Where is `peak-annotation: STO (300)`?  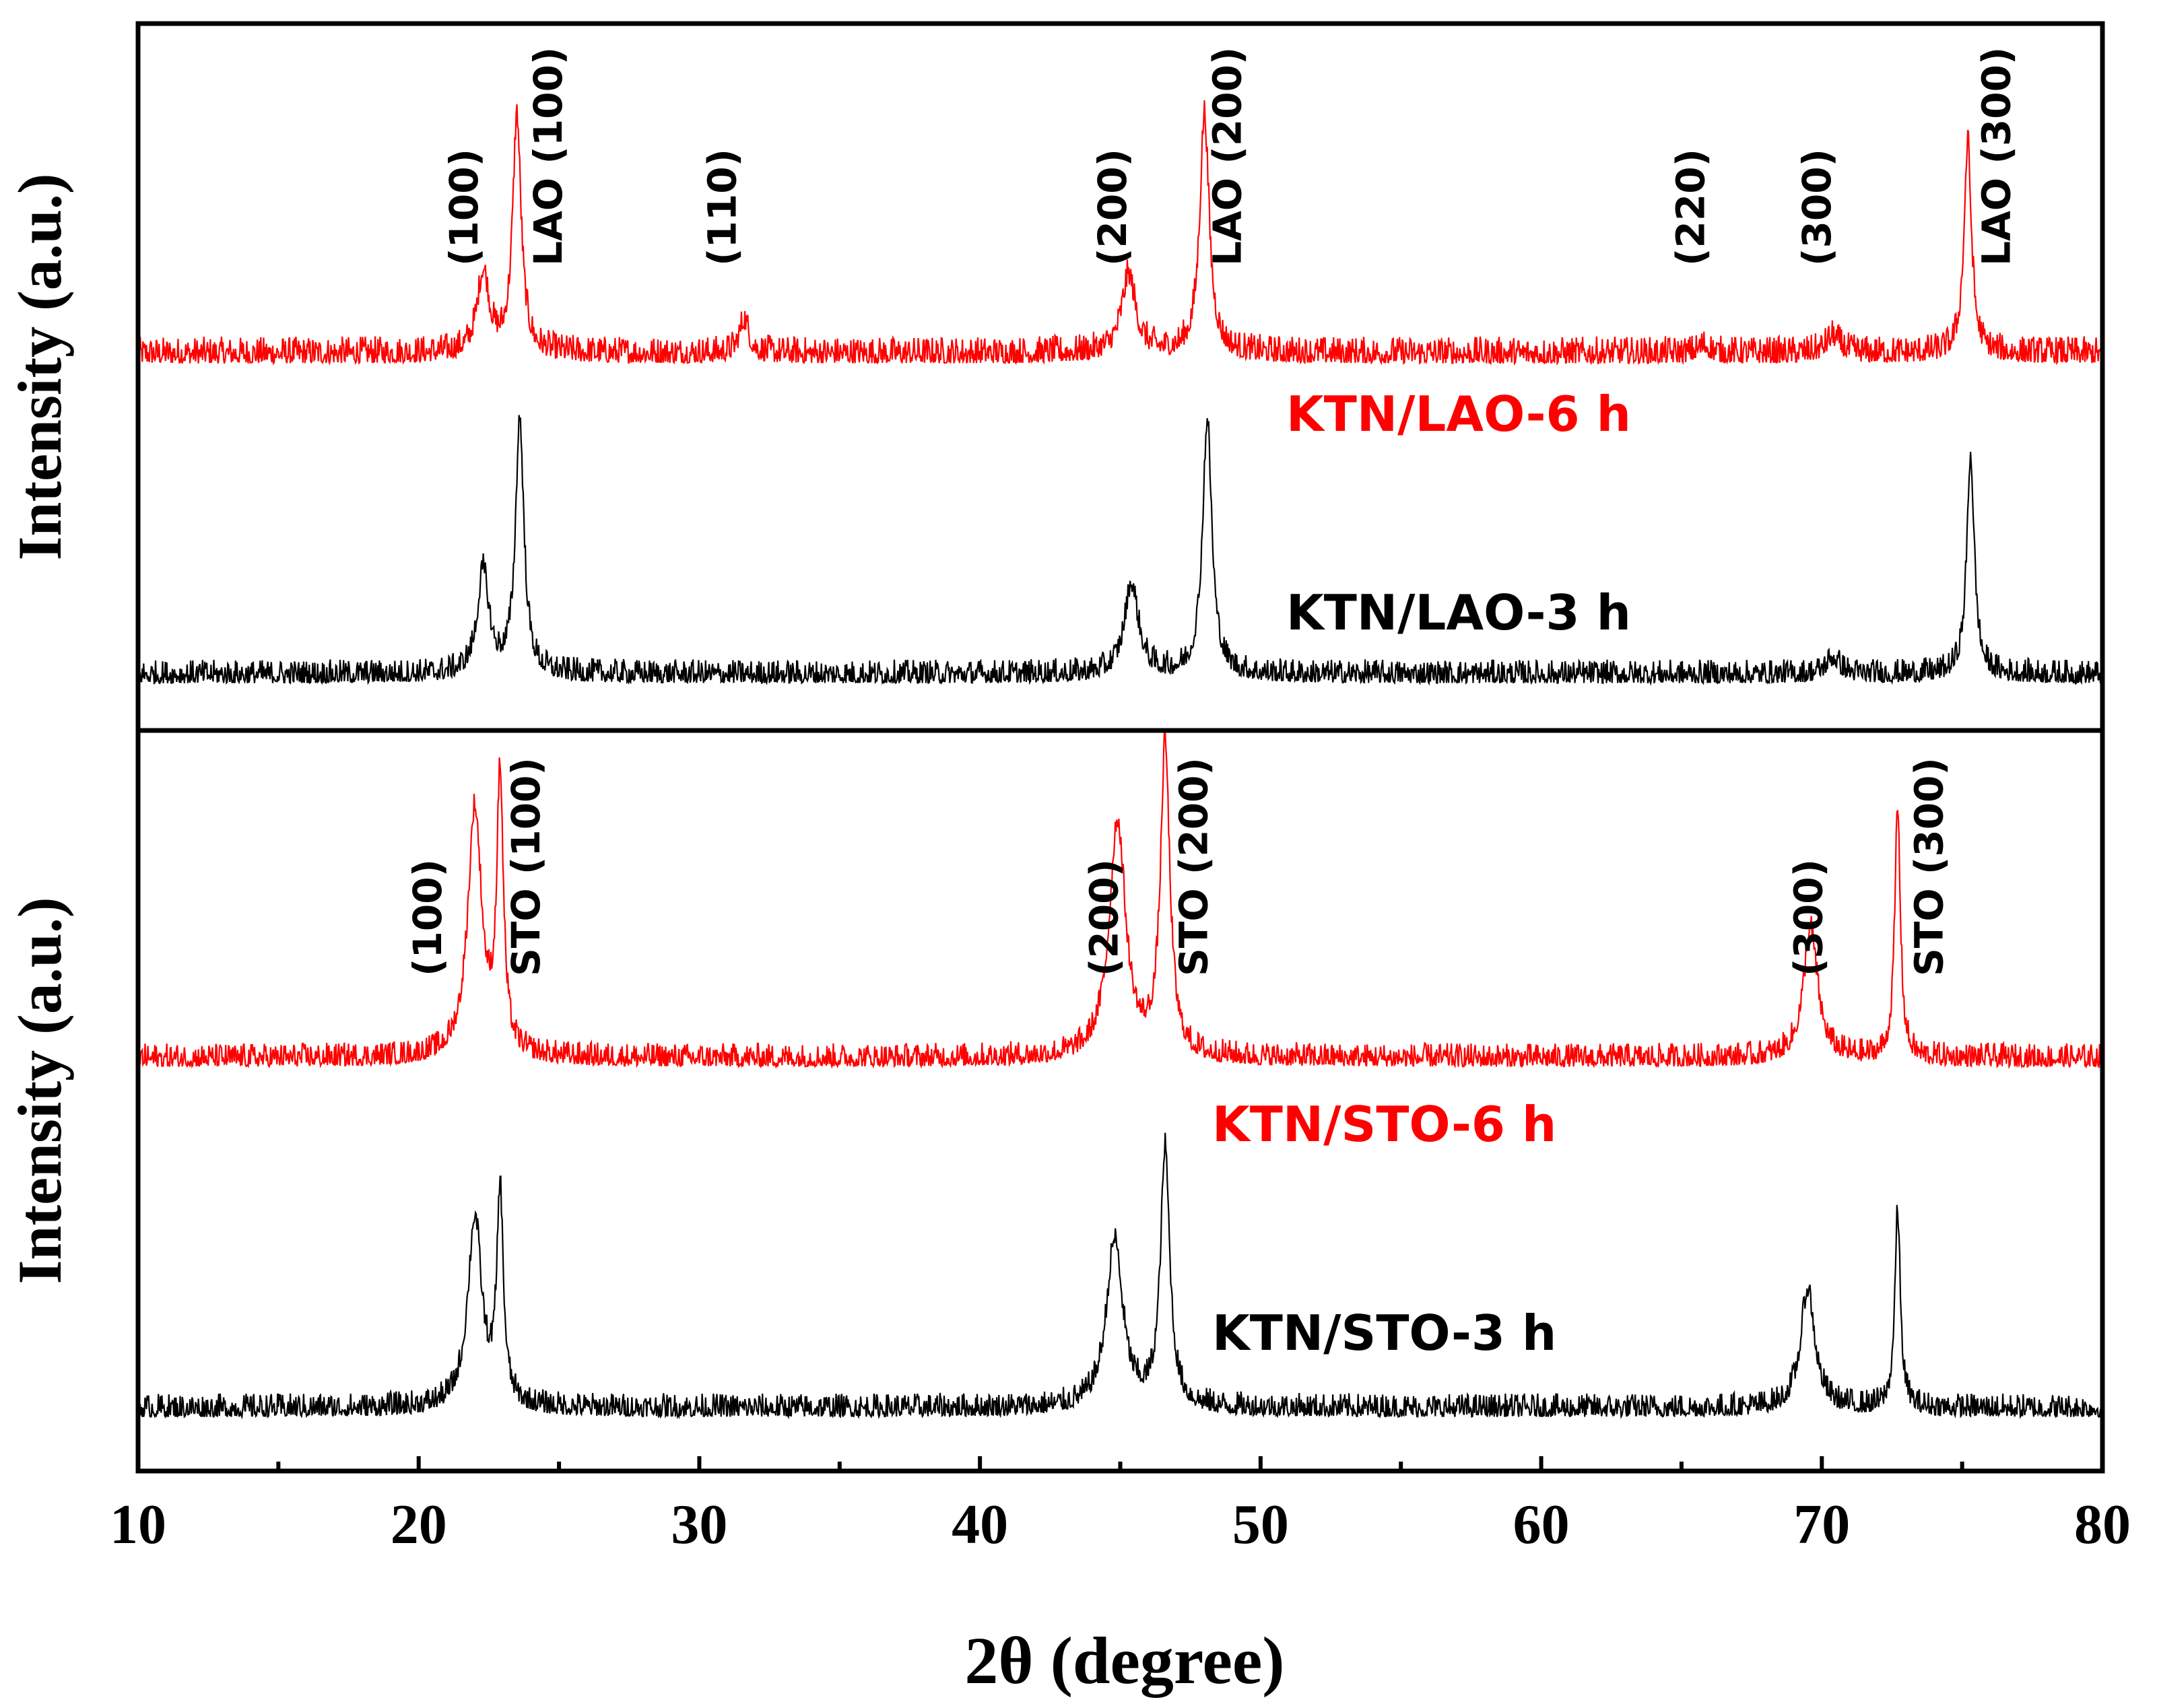
peak-annotation: STO (300) is located at coordinates (1929, 866).